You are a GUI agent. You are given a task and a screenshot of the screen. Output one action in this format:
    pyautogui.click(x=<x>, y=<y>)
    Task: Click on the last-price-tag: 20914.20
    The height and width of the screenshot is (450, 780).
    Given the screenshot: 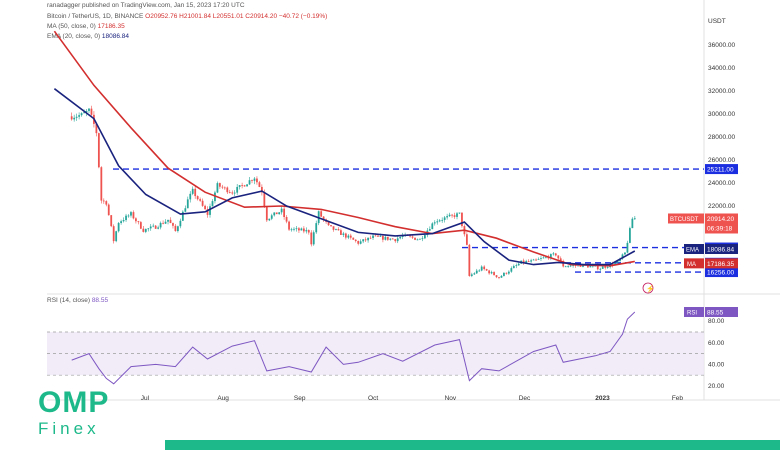 What is the action you would take?
    pyautogui.click(x=720, y=219)
    